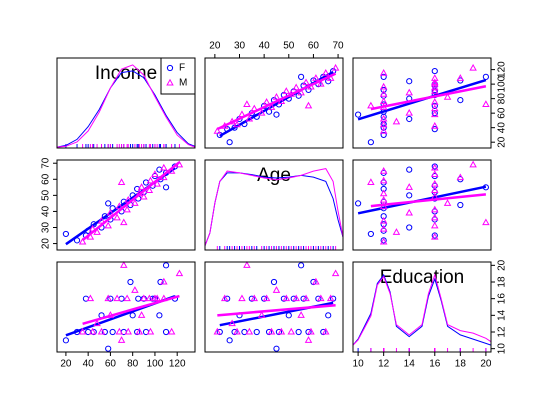 The height and width of the screenshot is (416, 551). Describe the element at coordinates (422, 277) in the screenshot. I see `variable-label: Education` at that location.